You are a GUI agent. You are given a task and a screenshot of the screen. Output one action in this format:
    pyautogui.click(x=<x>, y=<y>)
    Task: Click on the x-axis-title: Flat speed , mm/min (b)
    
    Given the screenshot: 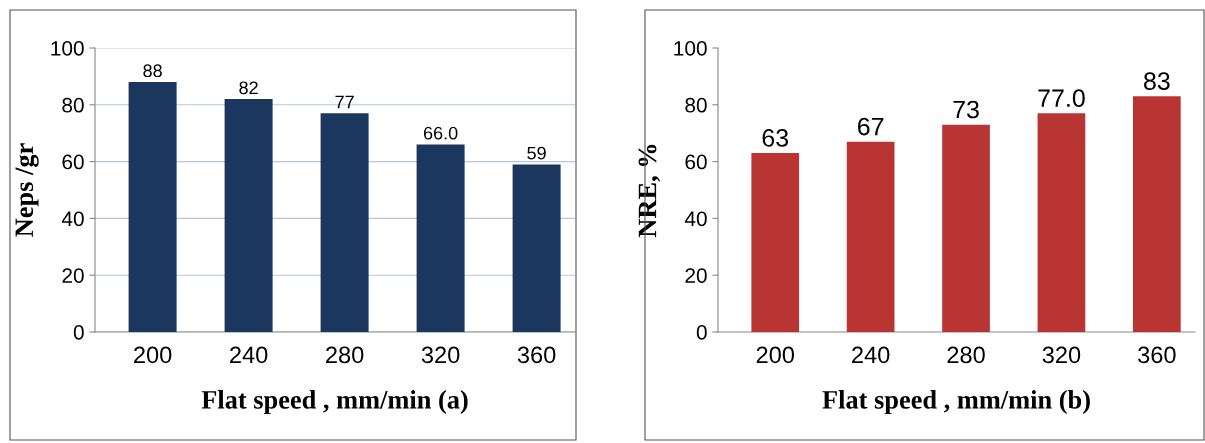 What is the action you would take?
    pyautogui.click(x=956, y=402)
    